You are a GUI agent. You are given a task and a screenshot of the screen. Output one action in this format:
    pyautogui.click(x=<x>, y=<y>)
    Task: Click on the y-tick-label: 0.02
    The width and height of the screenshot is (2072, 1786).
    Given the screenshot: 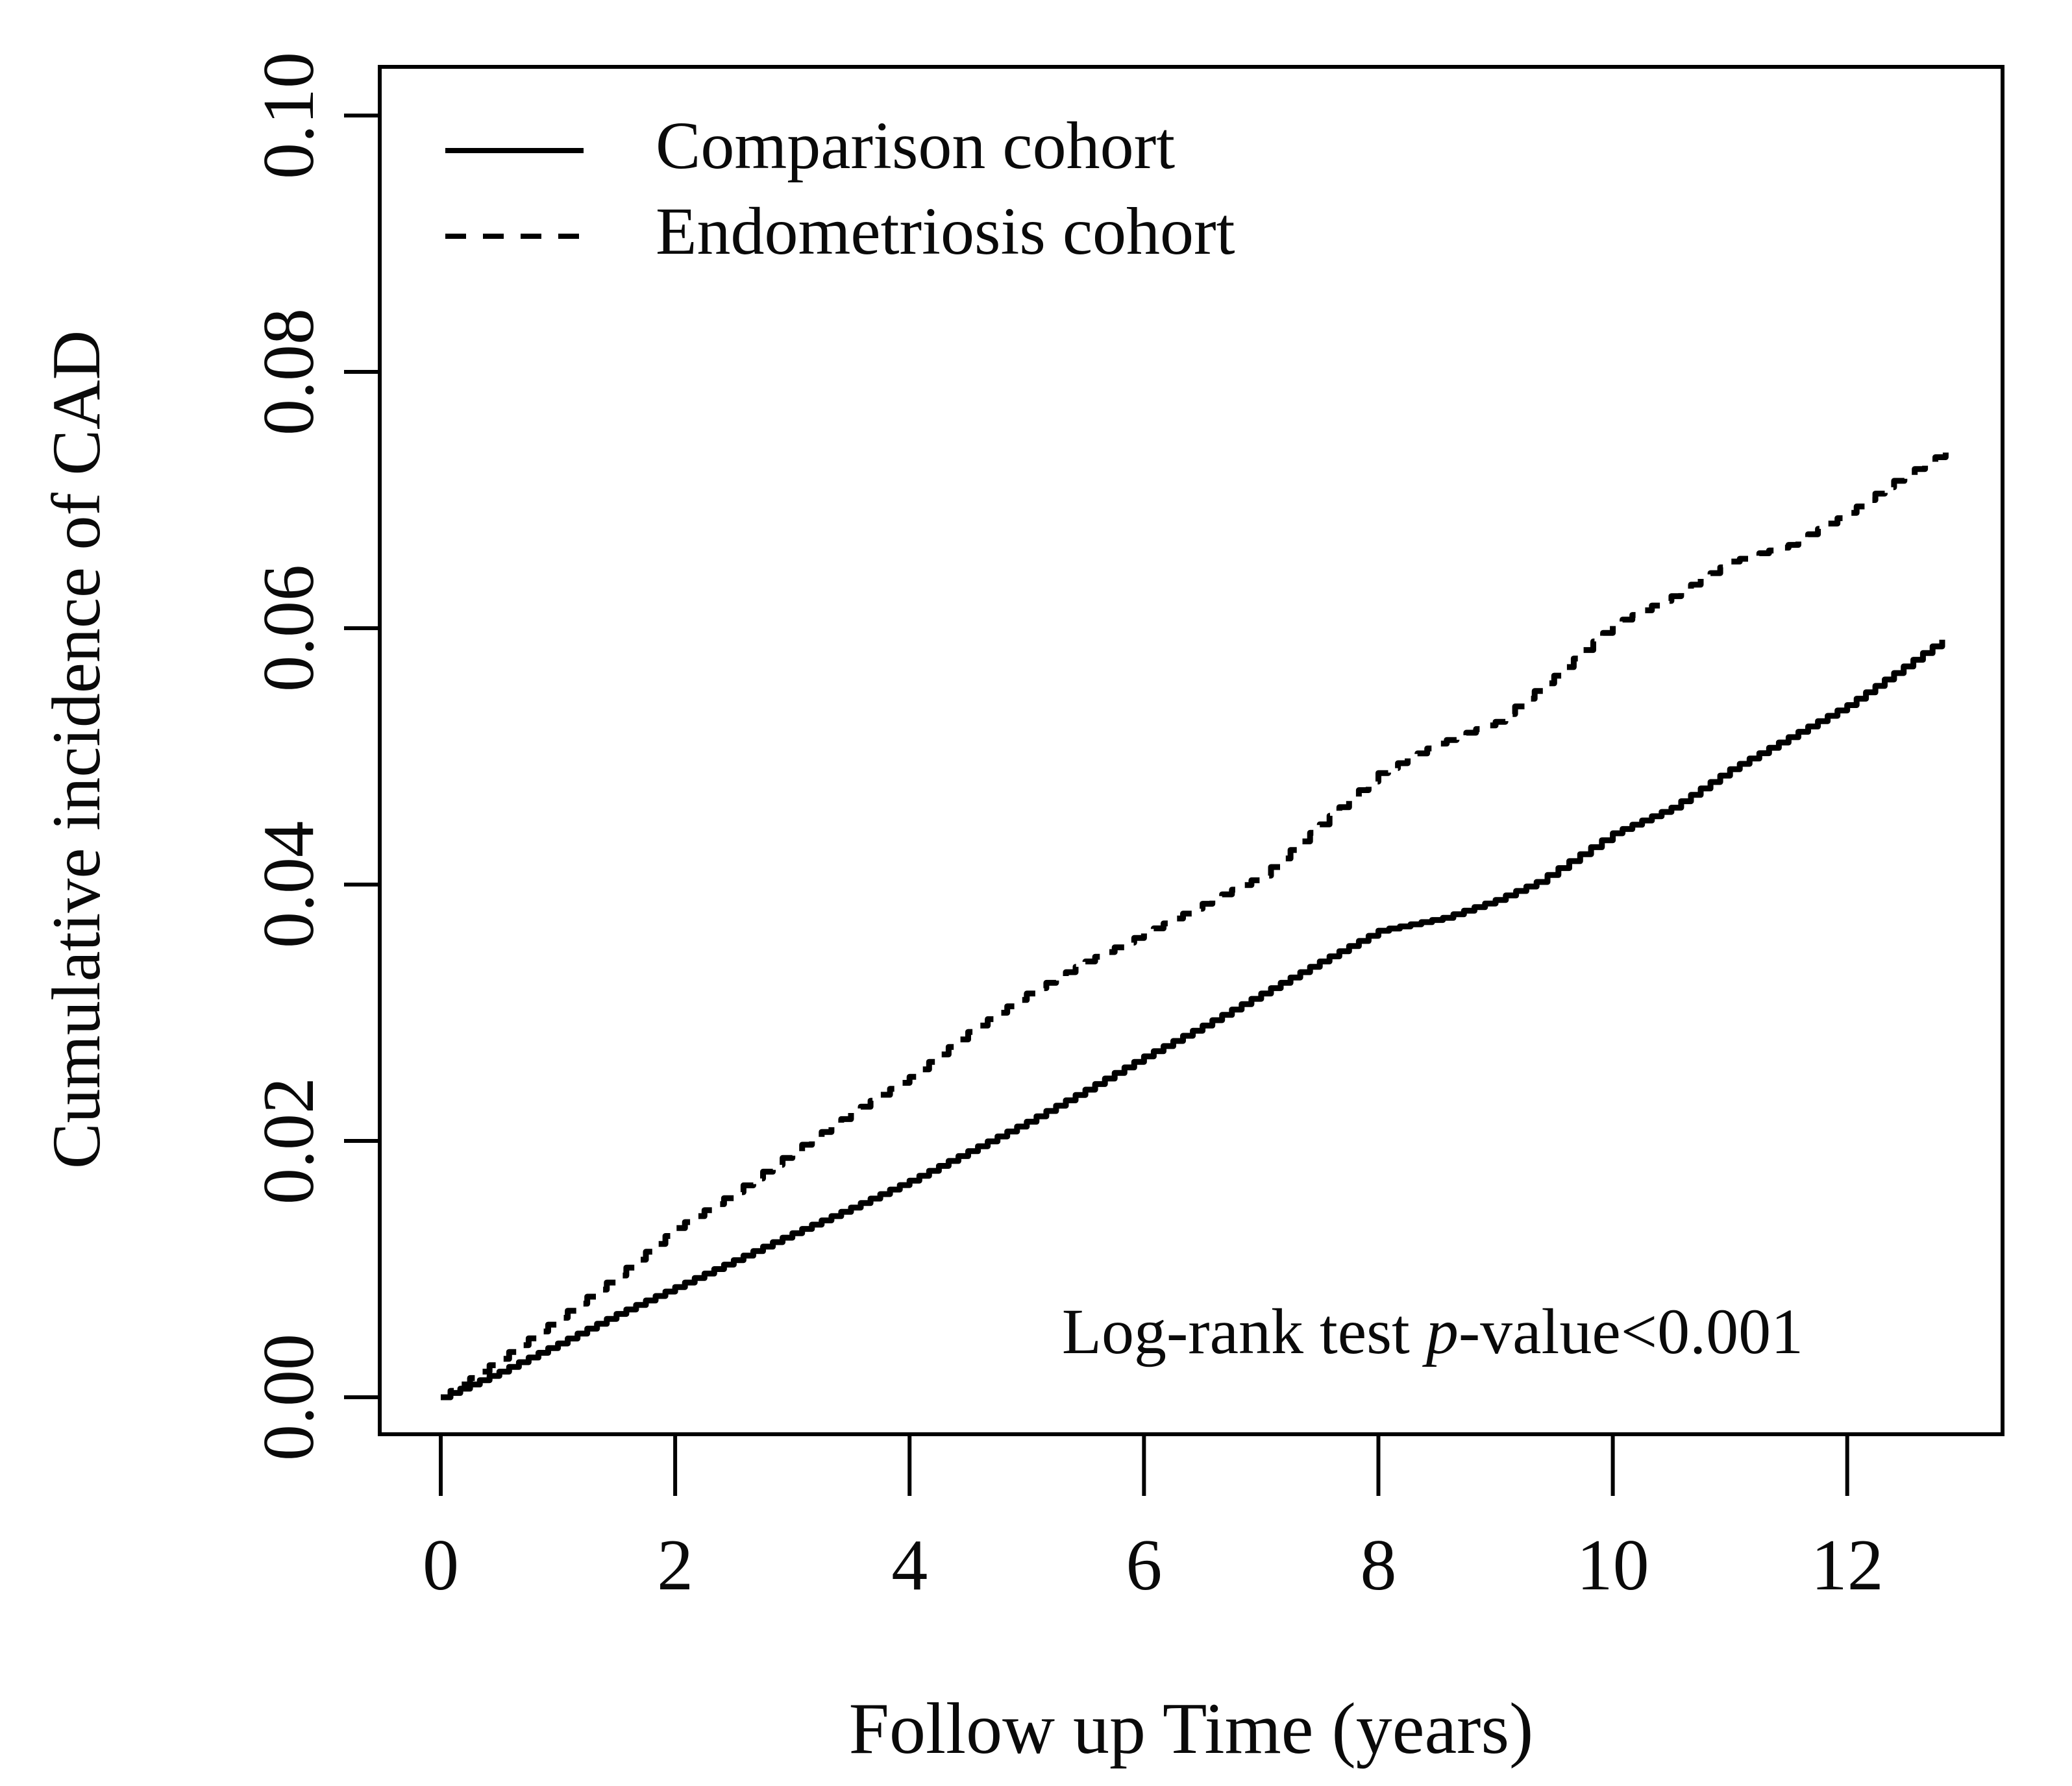 What is the action you would take?
    pyautogui.click(x=289, y=1141)
    